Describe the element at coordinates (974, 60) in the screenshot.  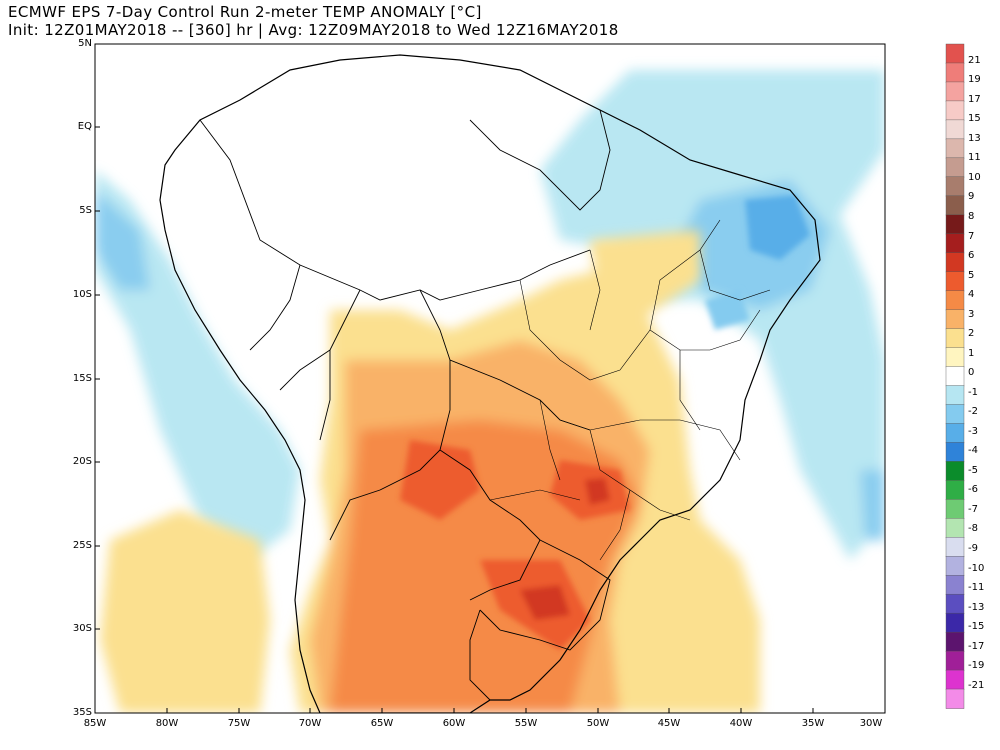
I see `colorbar-label: 21` at that location.